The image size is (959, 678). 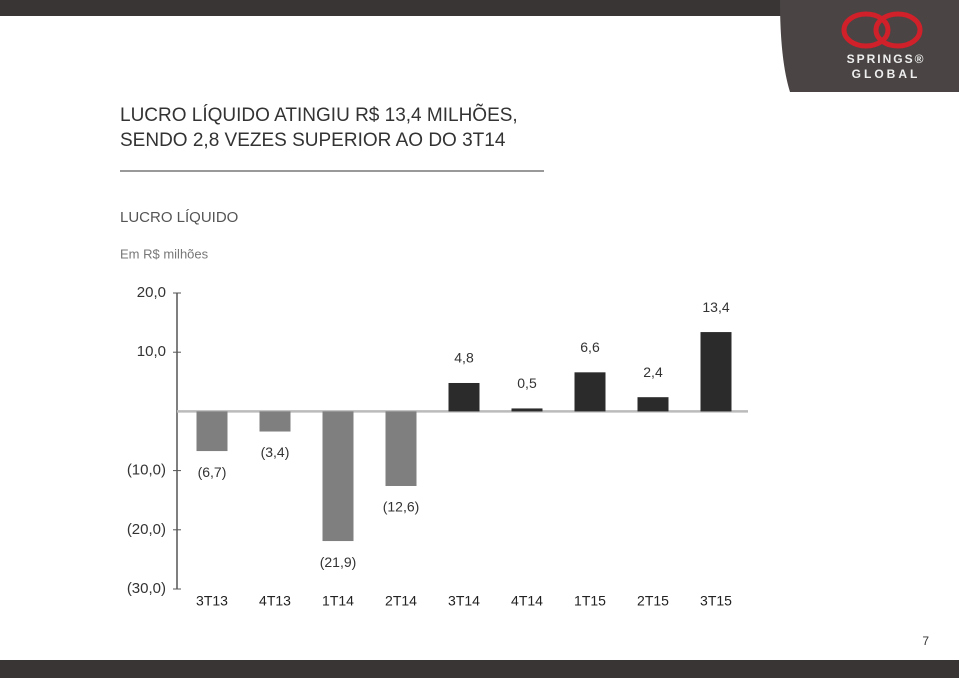 What do you see at coordinates (886, 74) in the screenshot?
I see `logo-text: GLOBAL` at bounding box center [886, 74].